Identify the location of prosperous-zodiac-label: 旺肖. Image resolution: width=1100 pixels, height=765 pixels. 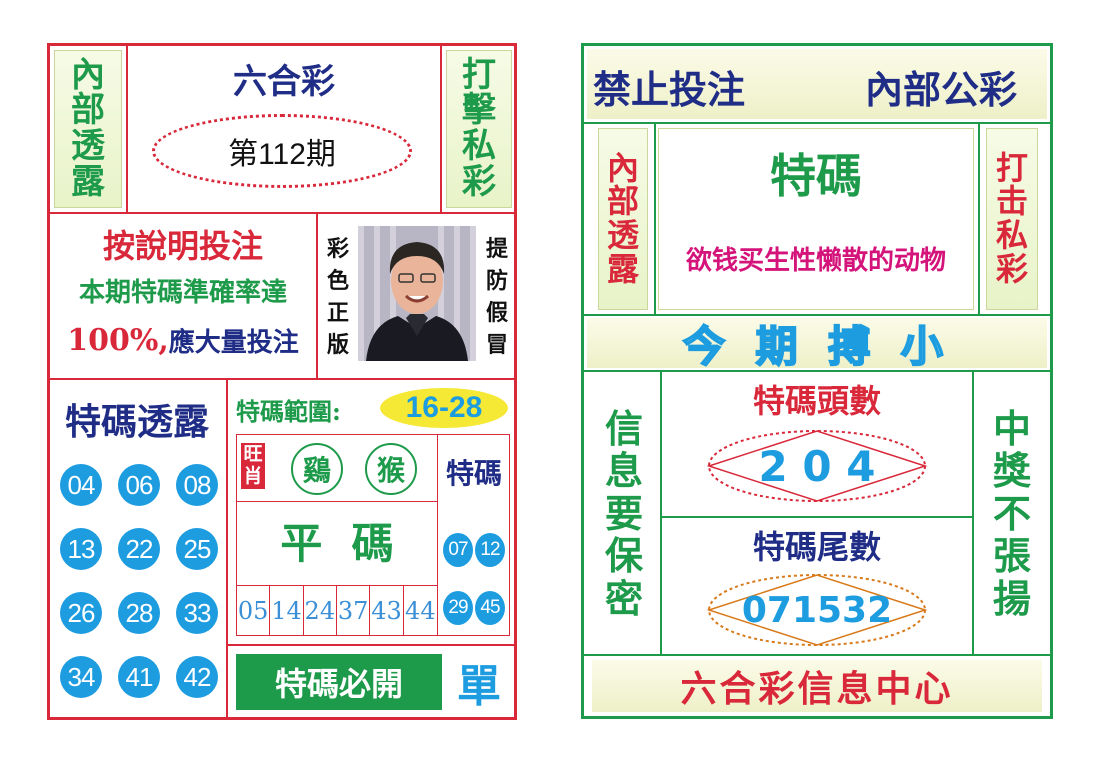
(253, 466).